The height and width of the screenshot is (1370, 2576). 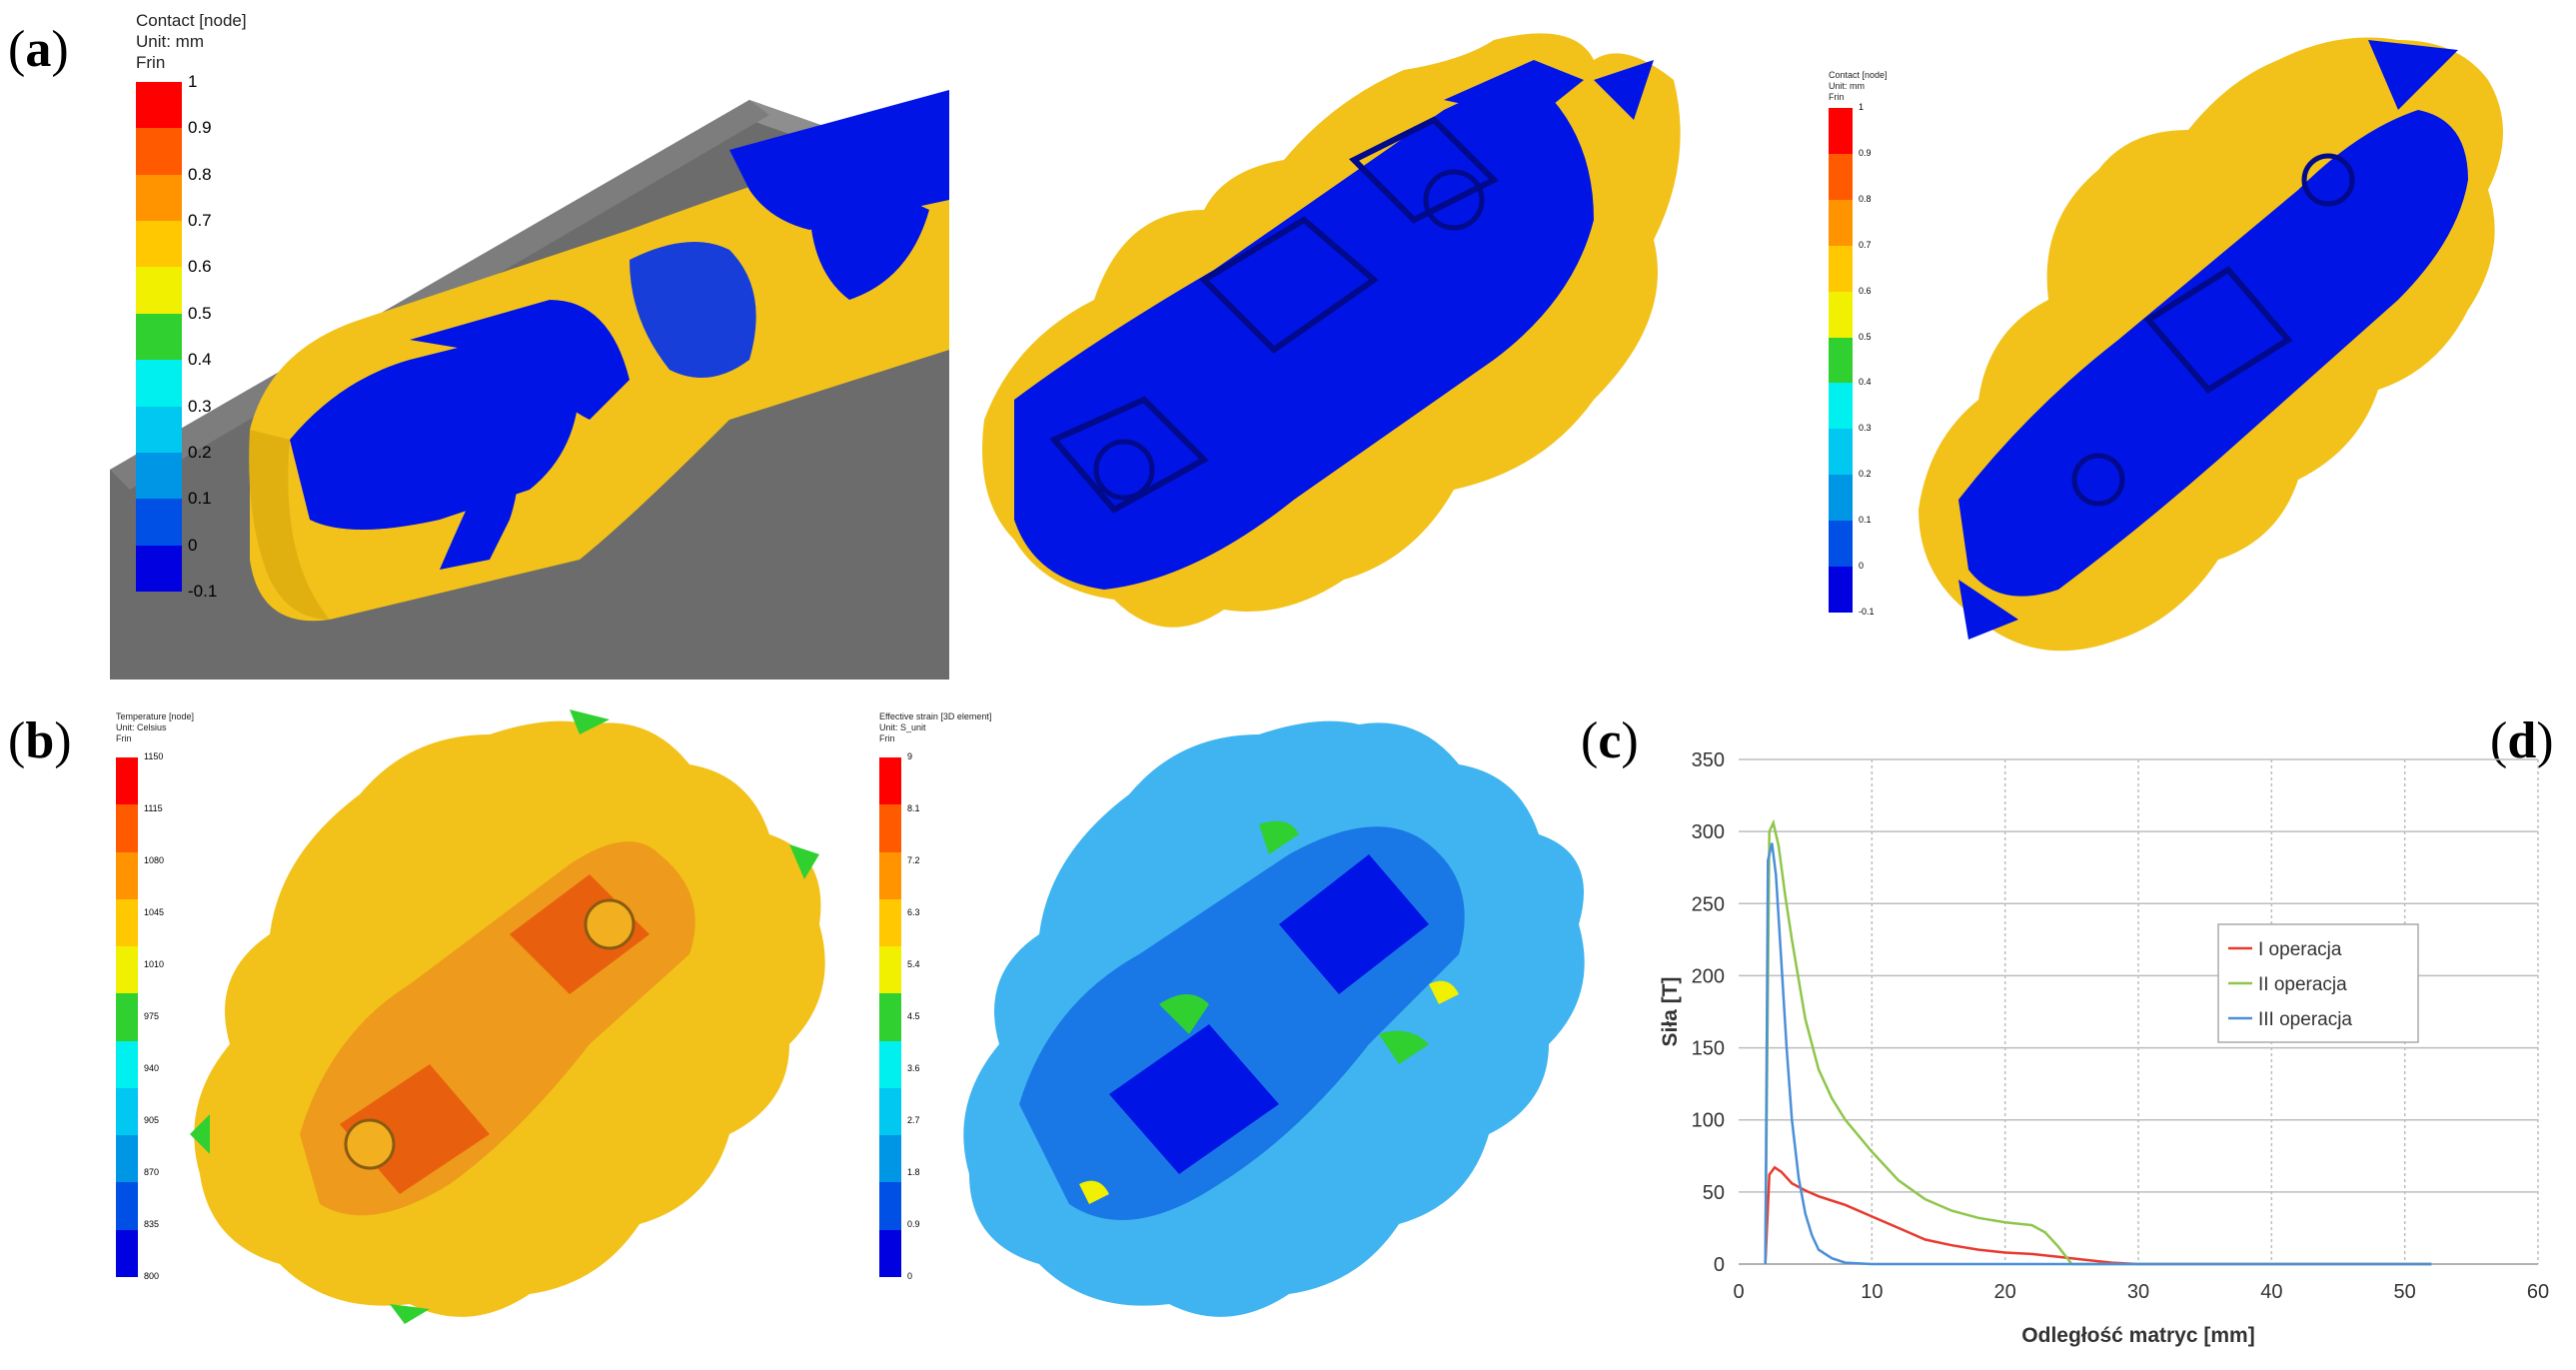 I want to click on legend-tick-label: 6.3, so click(x=913, y=912).